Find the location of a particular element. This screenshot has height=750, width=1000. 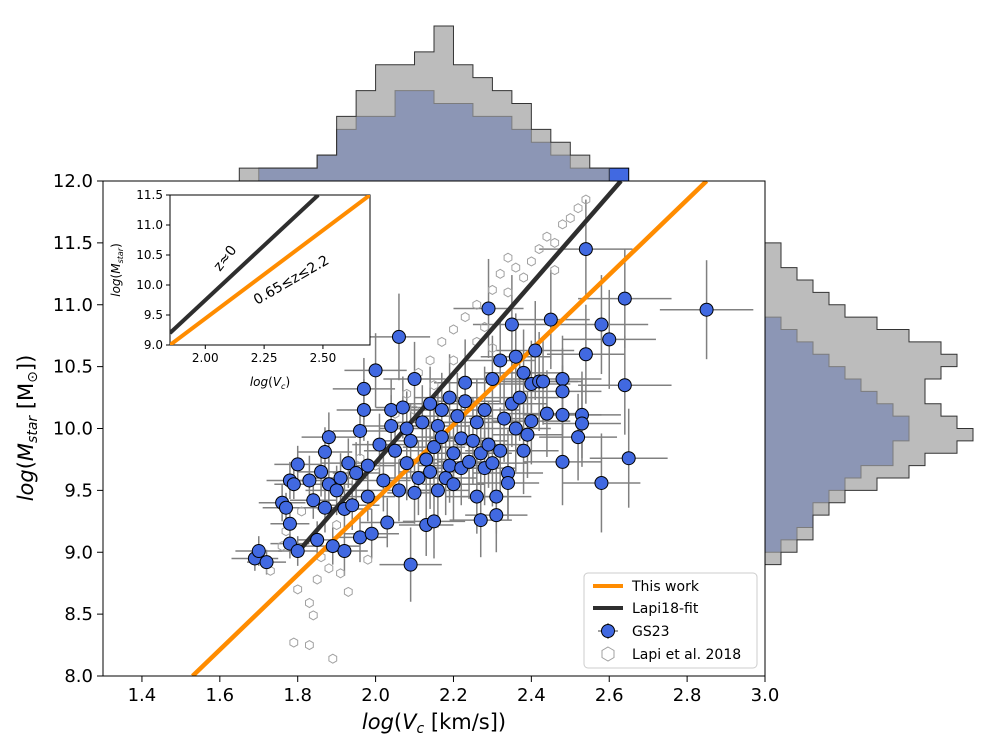

legend-lapi2018: Lapi et al. 2018 is located at coordinates (686, 655).